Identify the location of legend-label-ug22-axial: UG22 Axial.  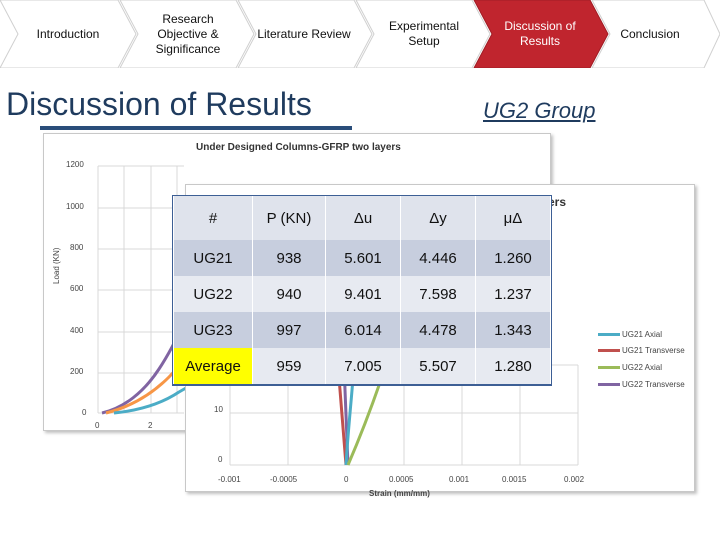
(642, 367).